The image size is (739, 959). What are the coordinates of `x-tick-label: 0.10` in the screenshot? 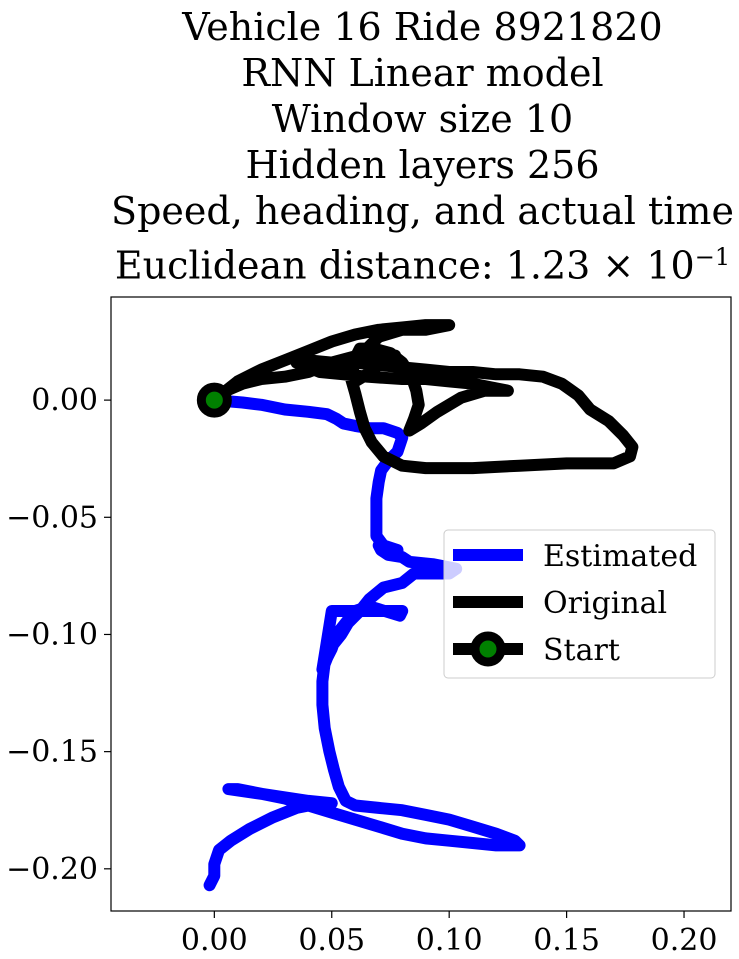 It's located at (449, 940).